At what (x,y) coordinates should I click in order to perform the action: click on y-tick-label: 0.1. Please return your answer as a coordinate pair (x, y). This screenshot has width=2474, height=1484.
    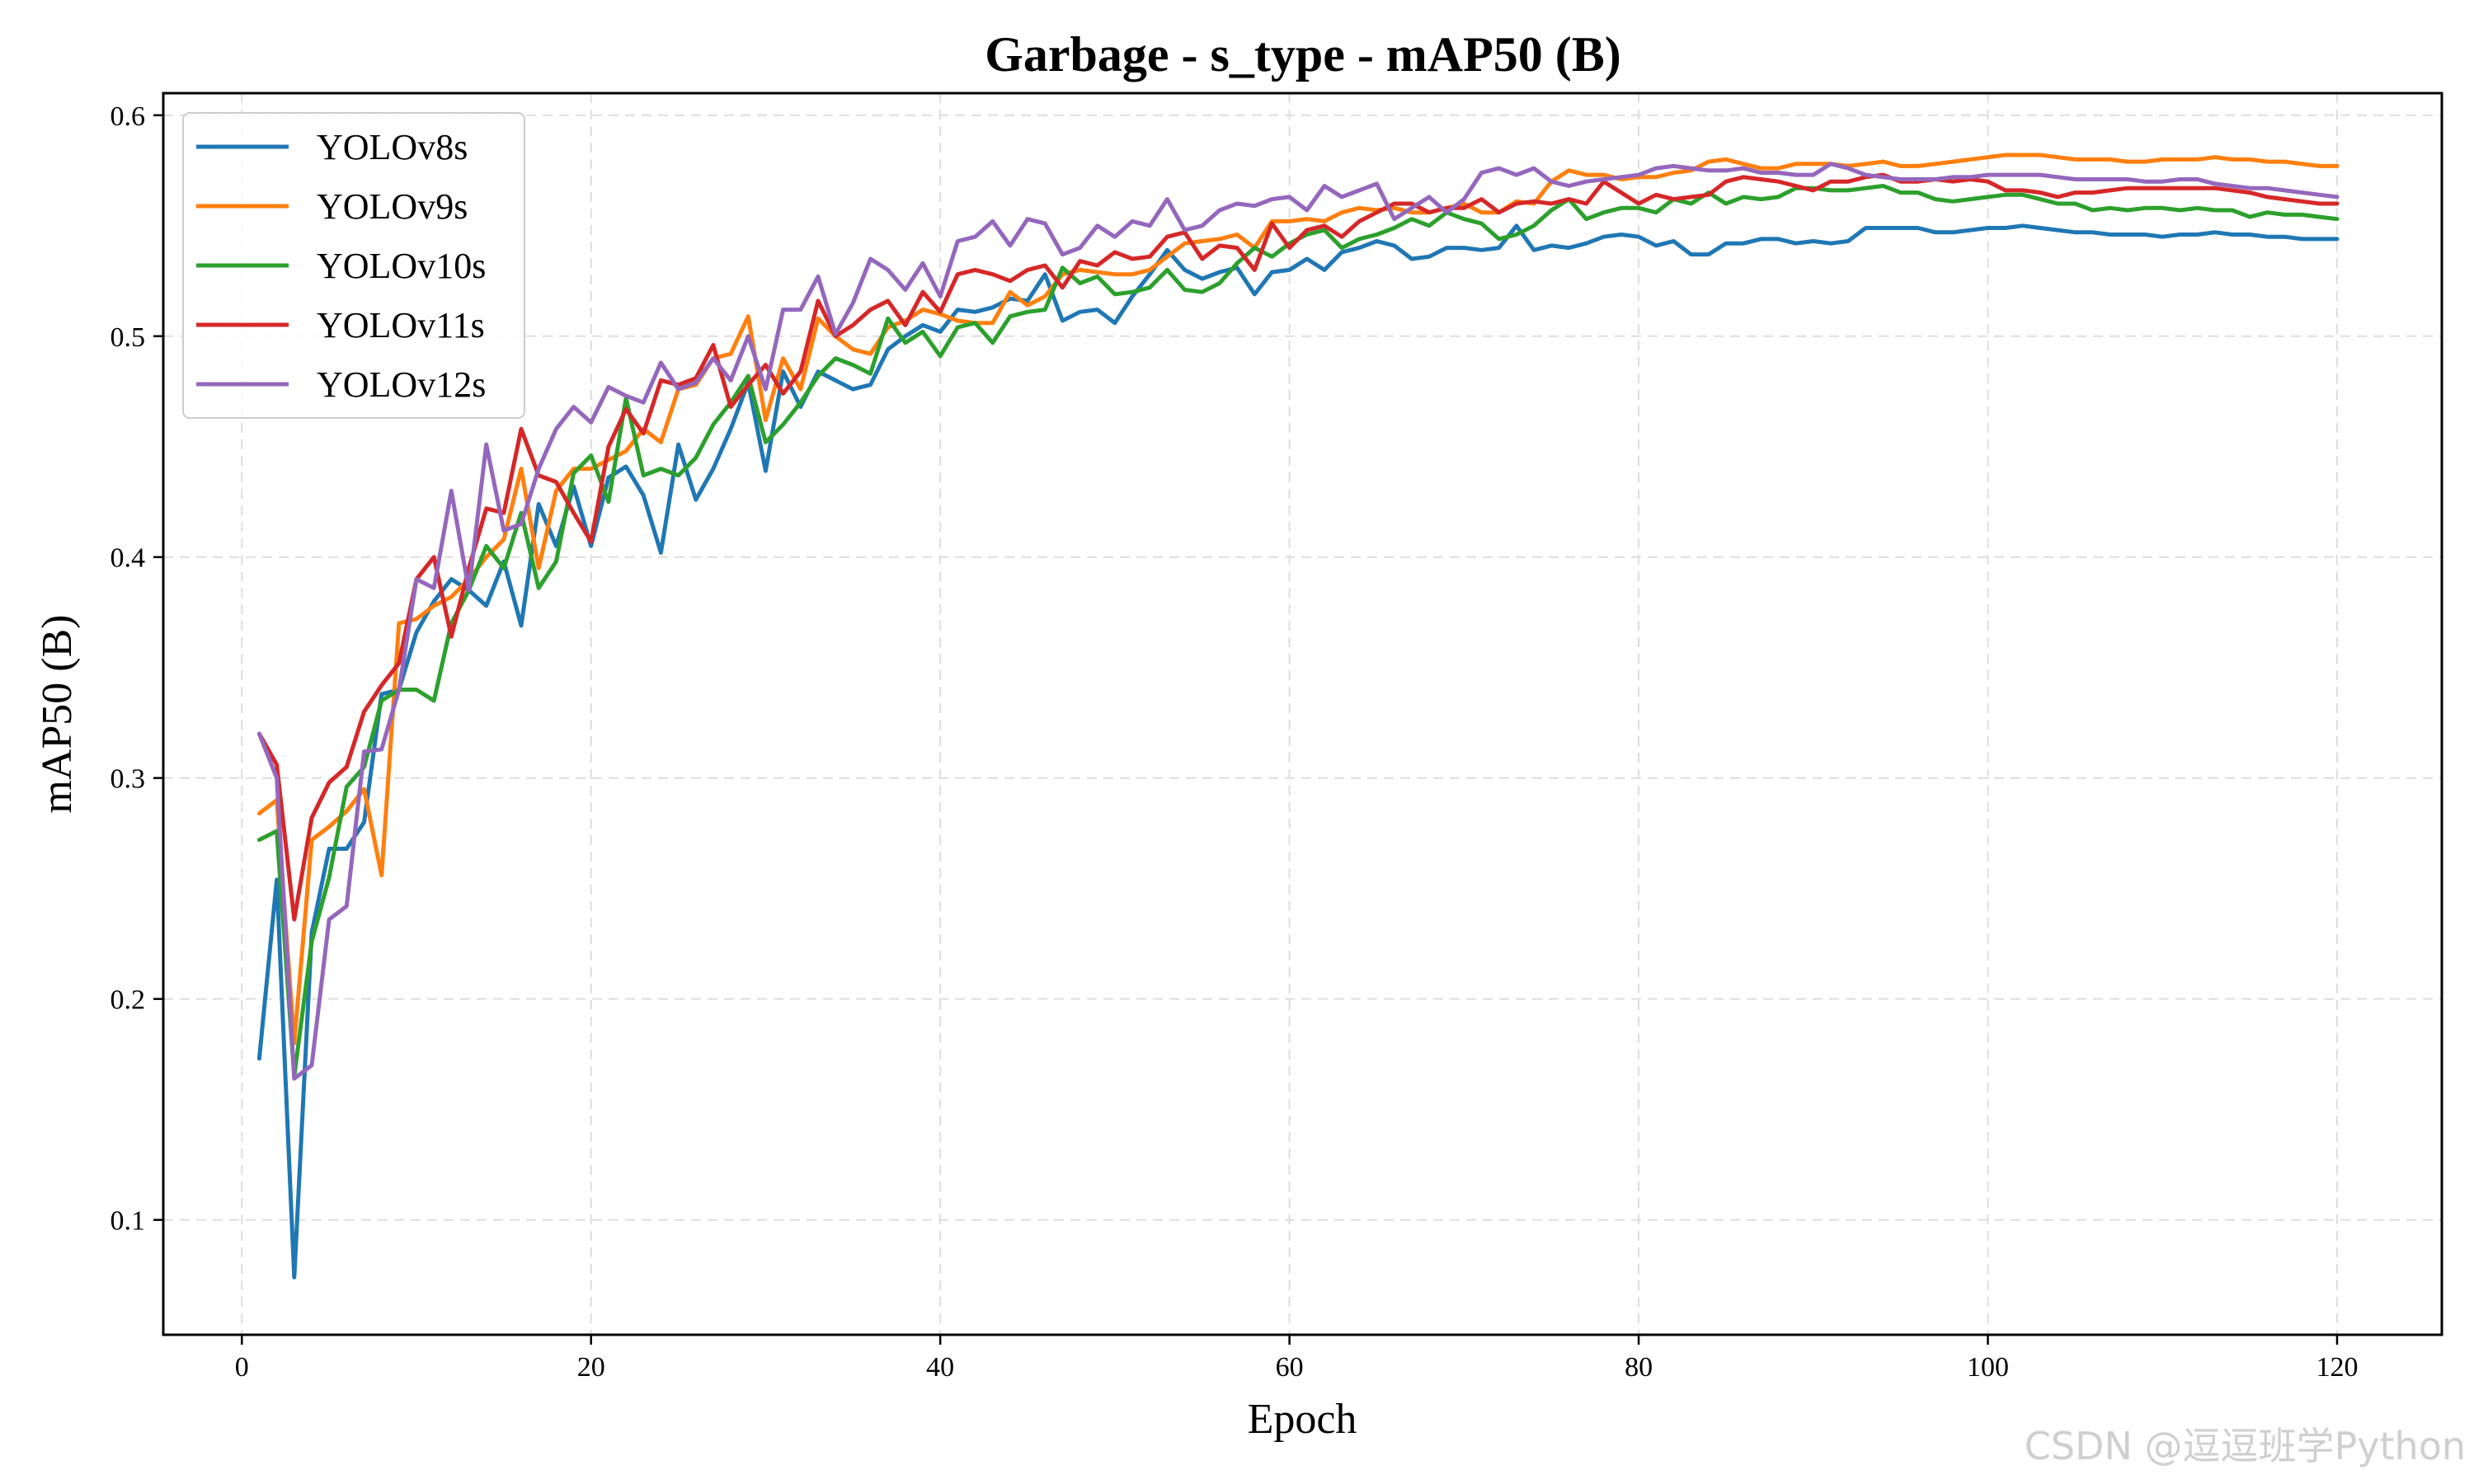
    Looking at the image, I should click on (128, 1221).